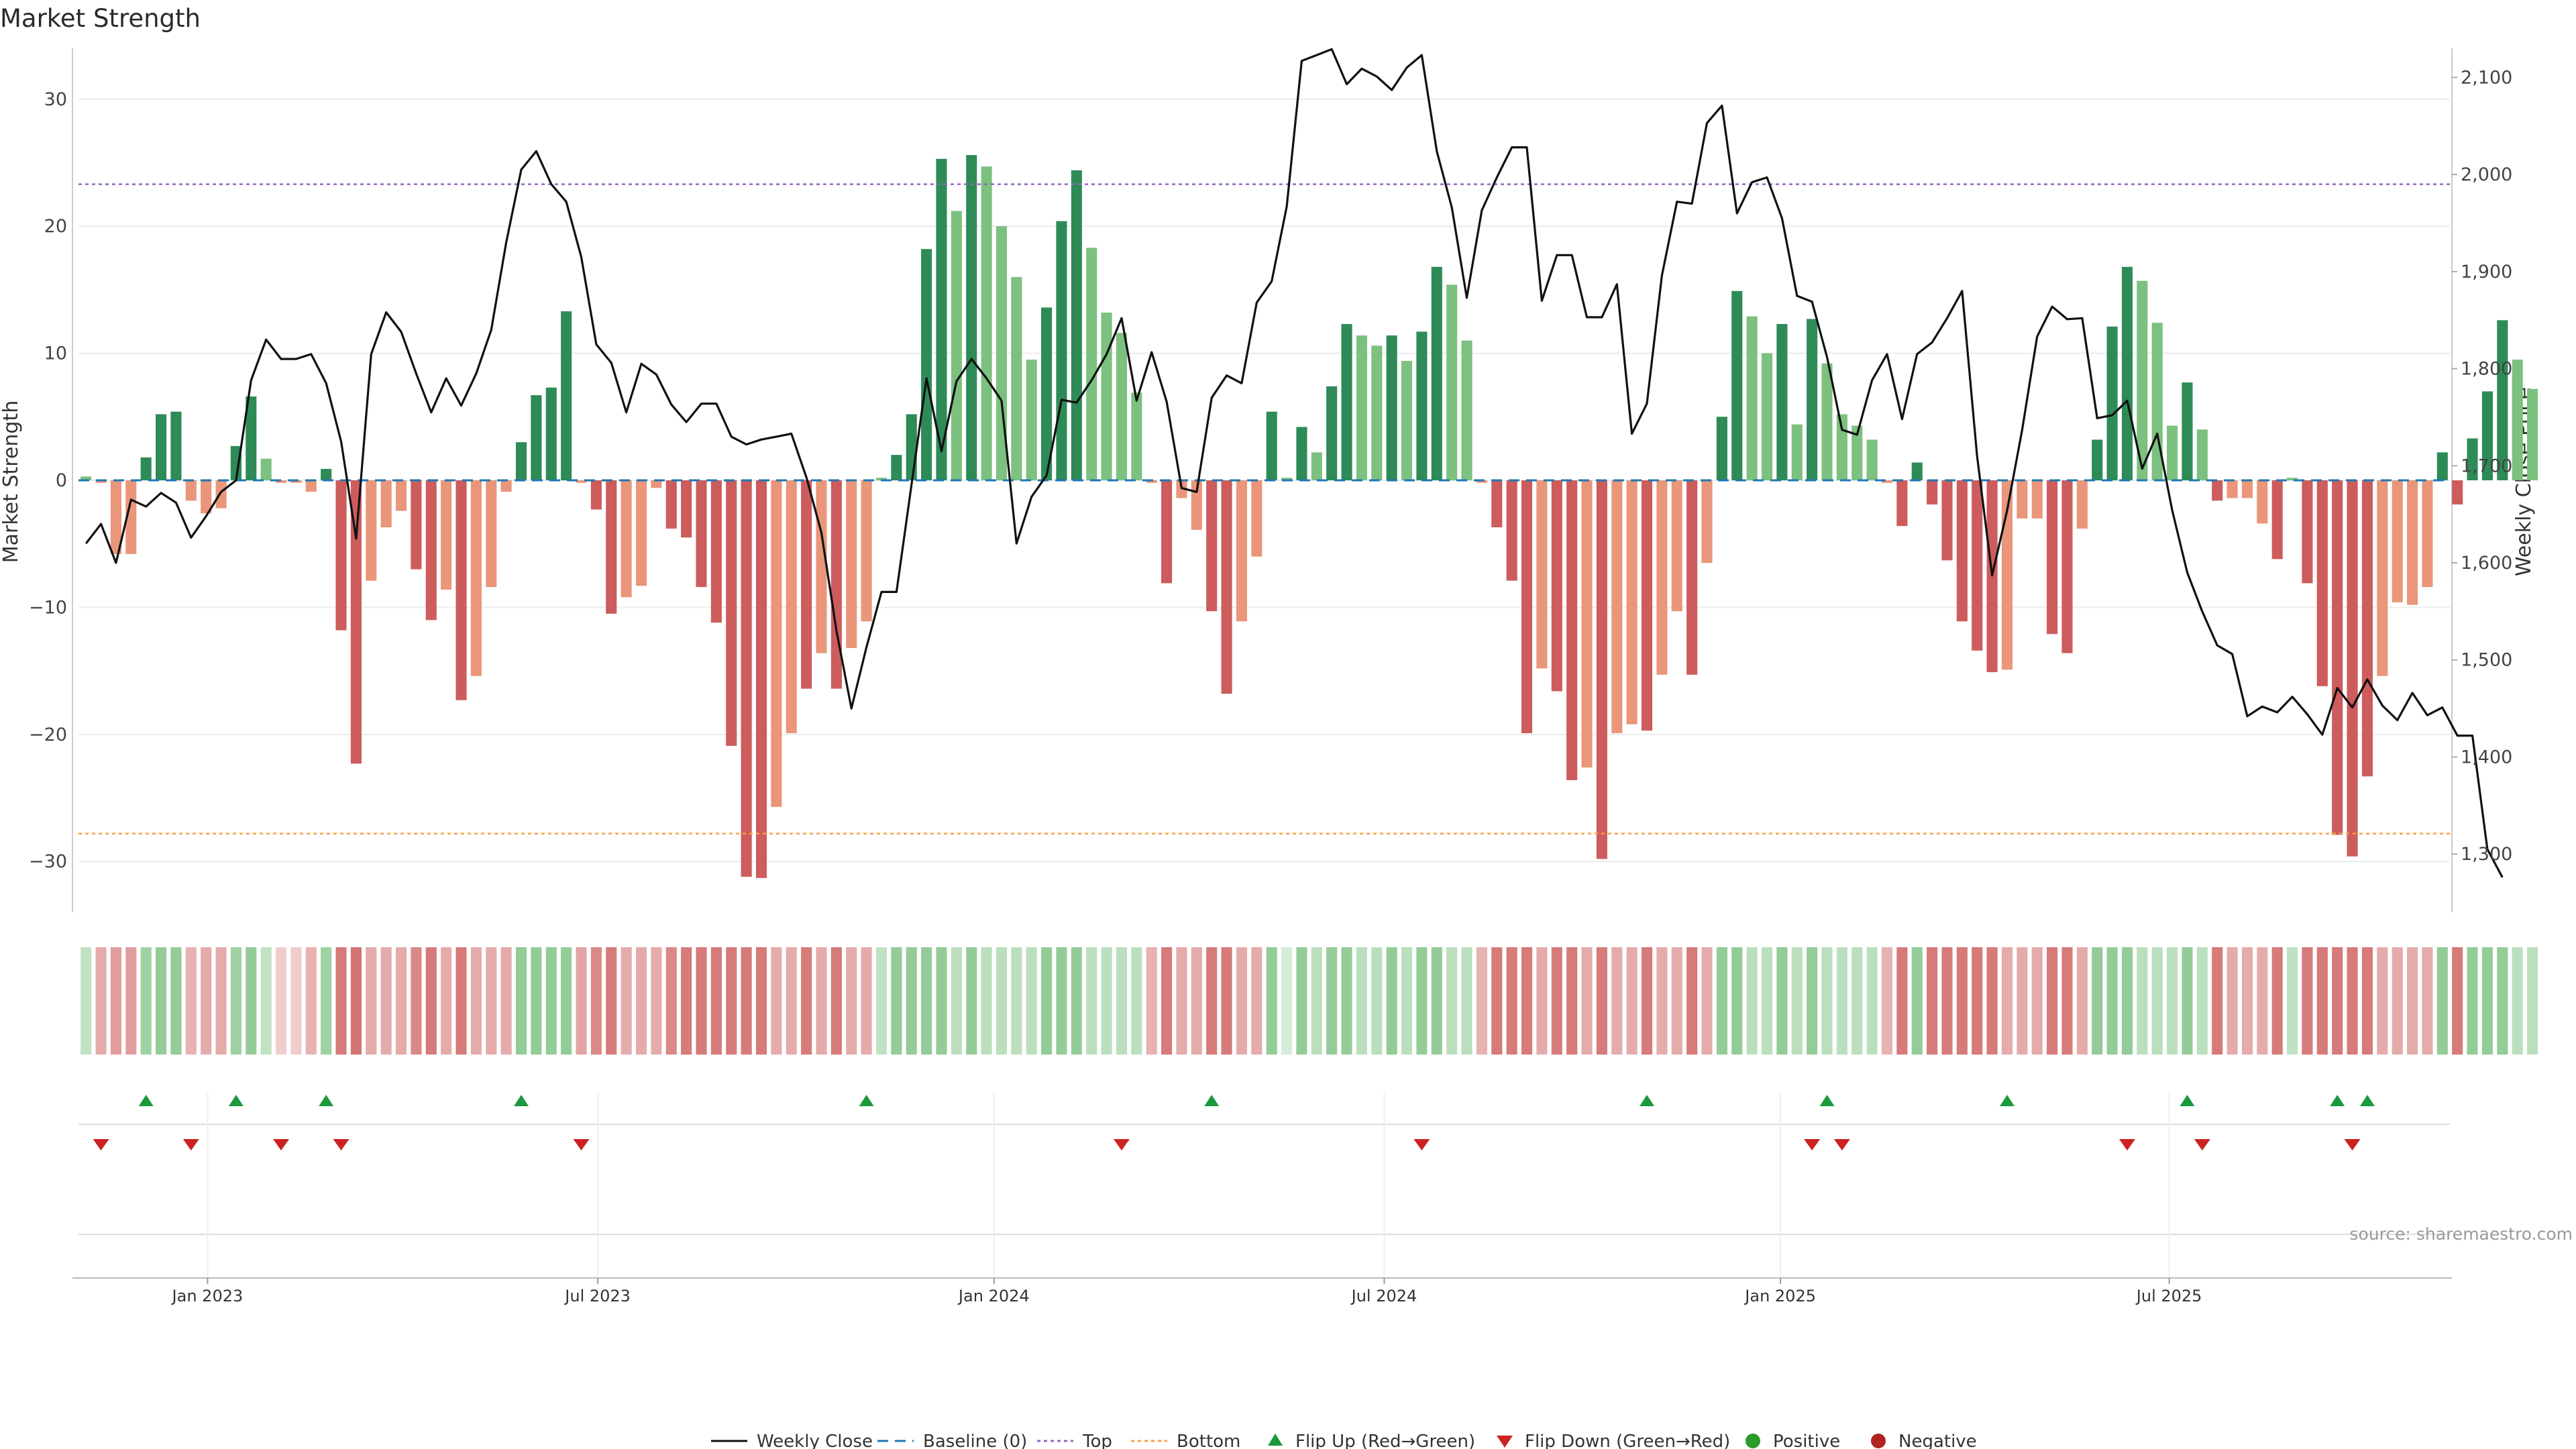 The image size is (2576, 1449). What do you see at coordinates (61, 480) in the screenshot?
I see `y-tick-left: 0` at bounding box center [61, 480].